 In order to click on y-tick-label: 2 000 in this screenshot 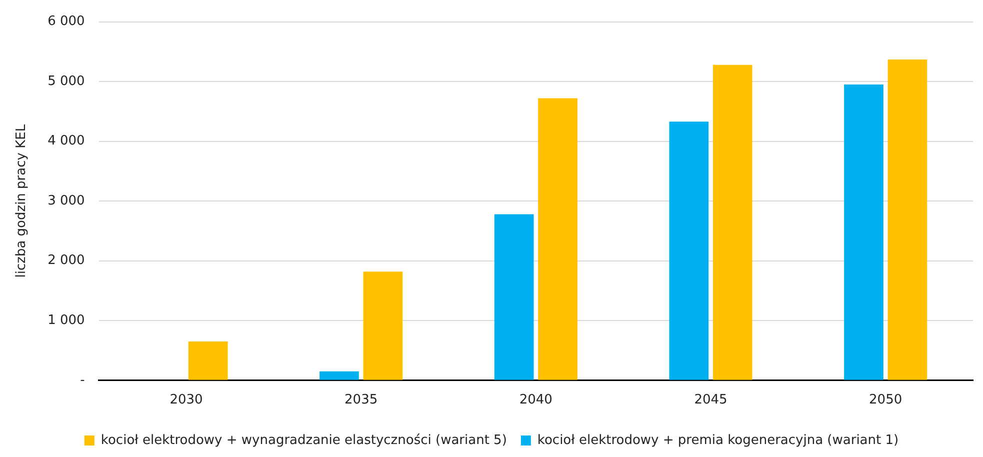, I will do `click(66, 260)`.